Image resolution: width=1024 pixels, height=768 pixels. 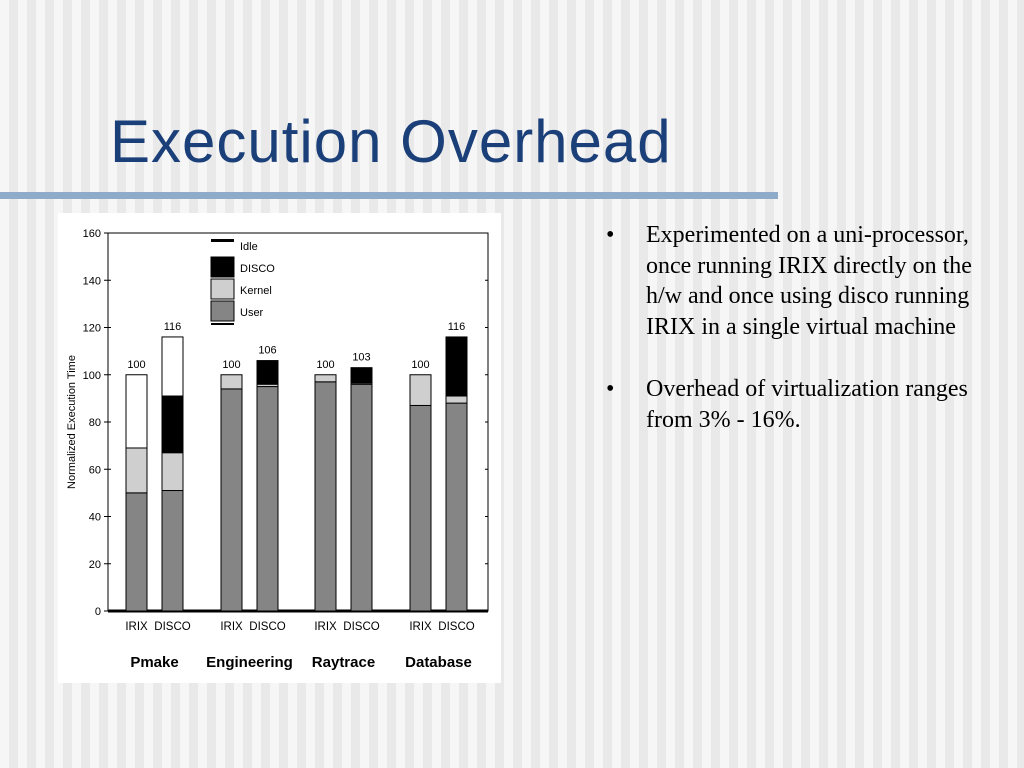 I want to click on y-tick-label: 60, so click(x=95, y=470).